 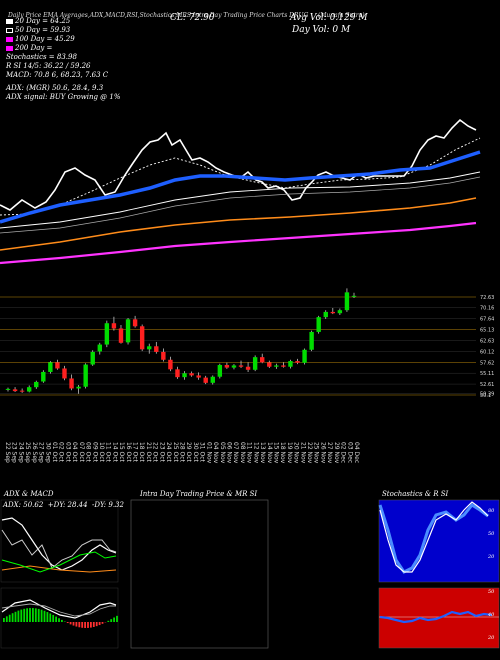 What do you see at coordinates (491, 534) in the screenshot?
I see `rsi-tick-50: 50` at bounding box center [491, 534].